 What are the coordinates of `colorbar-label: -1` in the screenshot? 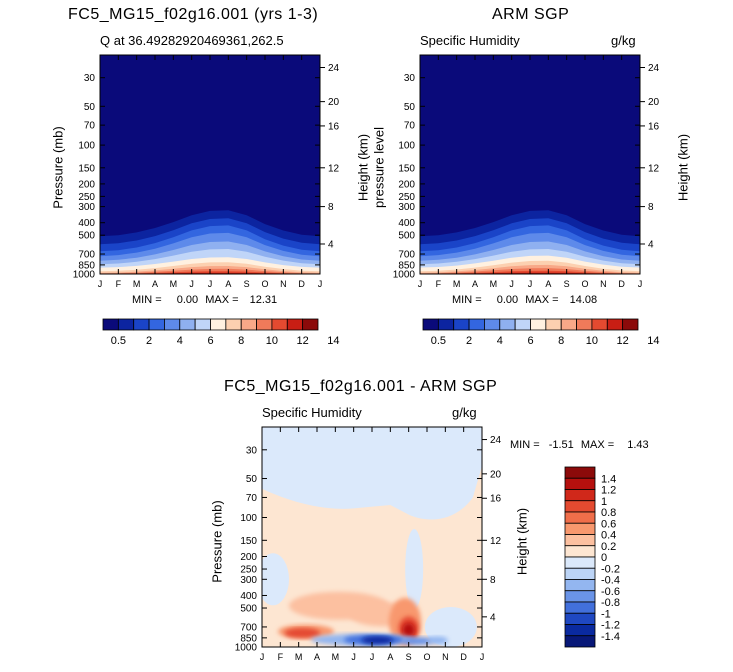 It's located at (606, 614).